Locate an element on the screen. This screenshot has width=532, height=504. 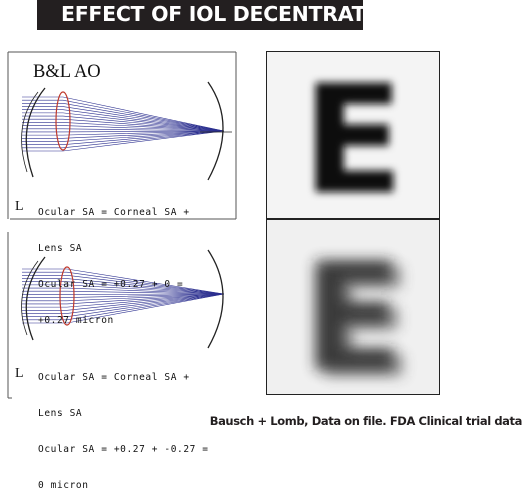
bottom-formula-line-3: Ocular SA = +0.27 + -0.27 = is located at coordinates (123, 450).